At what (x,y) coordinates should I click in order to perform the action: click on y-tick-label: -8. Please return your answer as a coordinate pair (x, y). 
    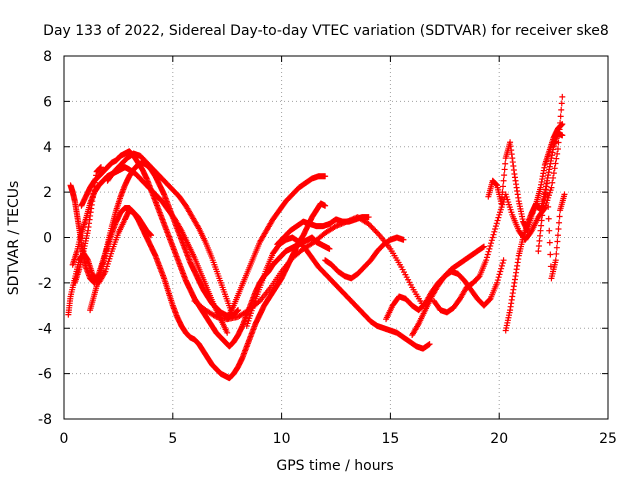
    Looking at the image, I should click on (45, 420).